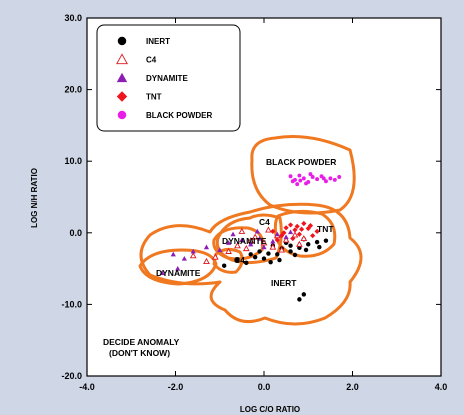 The image size is (464, 415). What do you see at coordinates (305, 233) in the screenshot?
I see `tnt-region` at bounding box center [305, 233].